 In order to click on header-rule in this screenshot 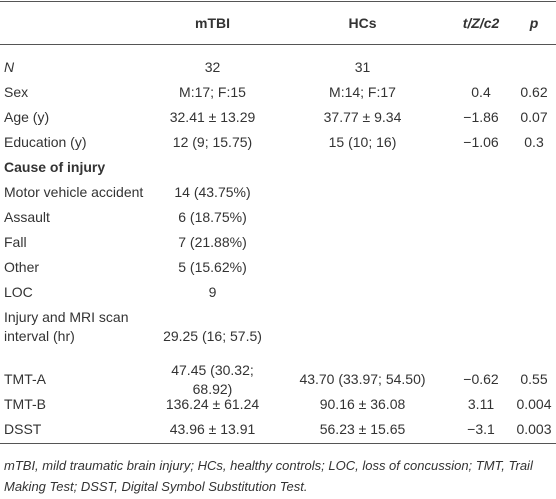, I will do `click(278, 44)`.